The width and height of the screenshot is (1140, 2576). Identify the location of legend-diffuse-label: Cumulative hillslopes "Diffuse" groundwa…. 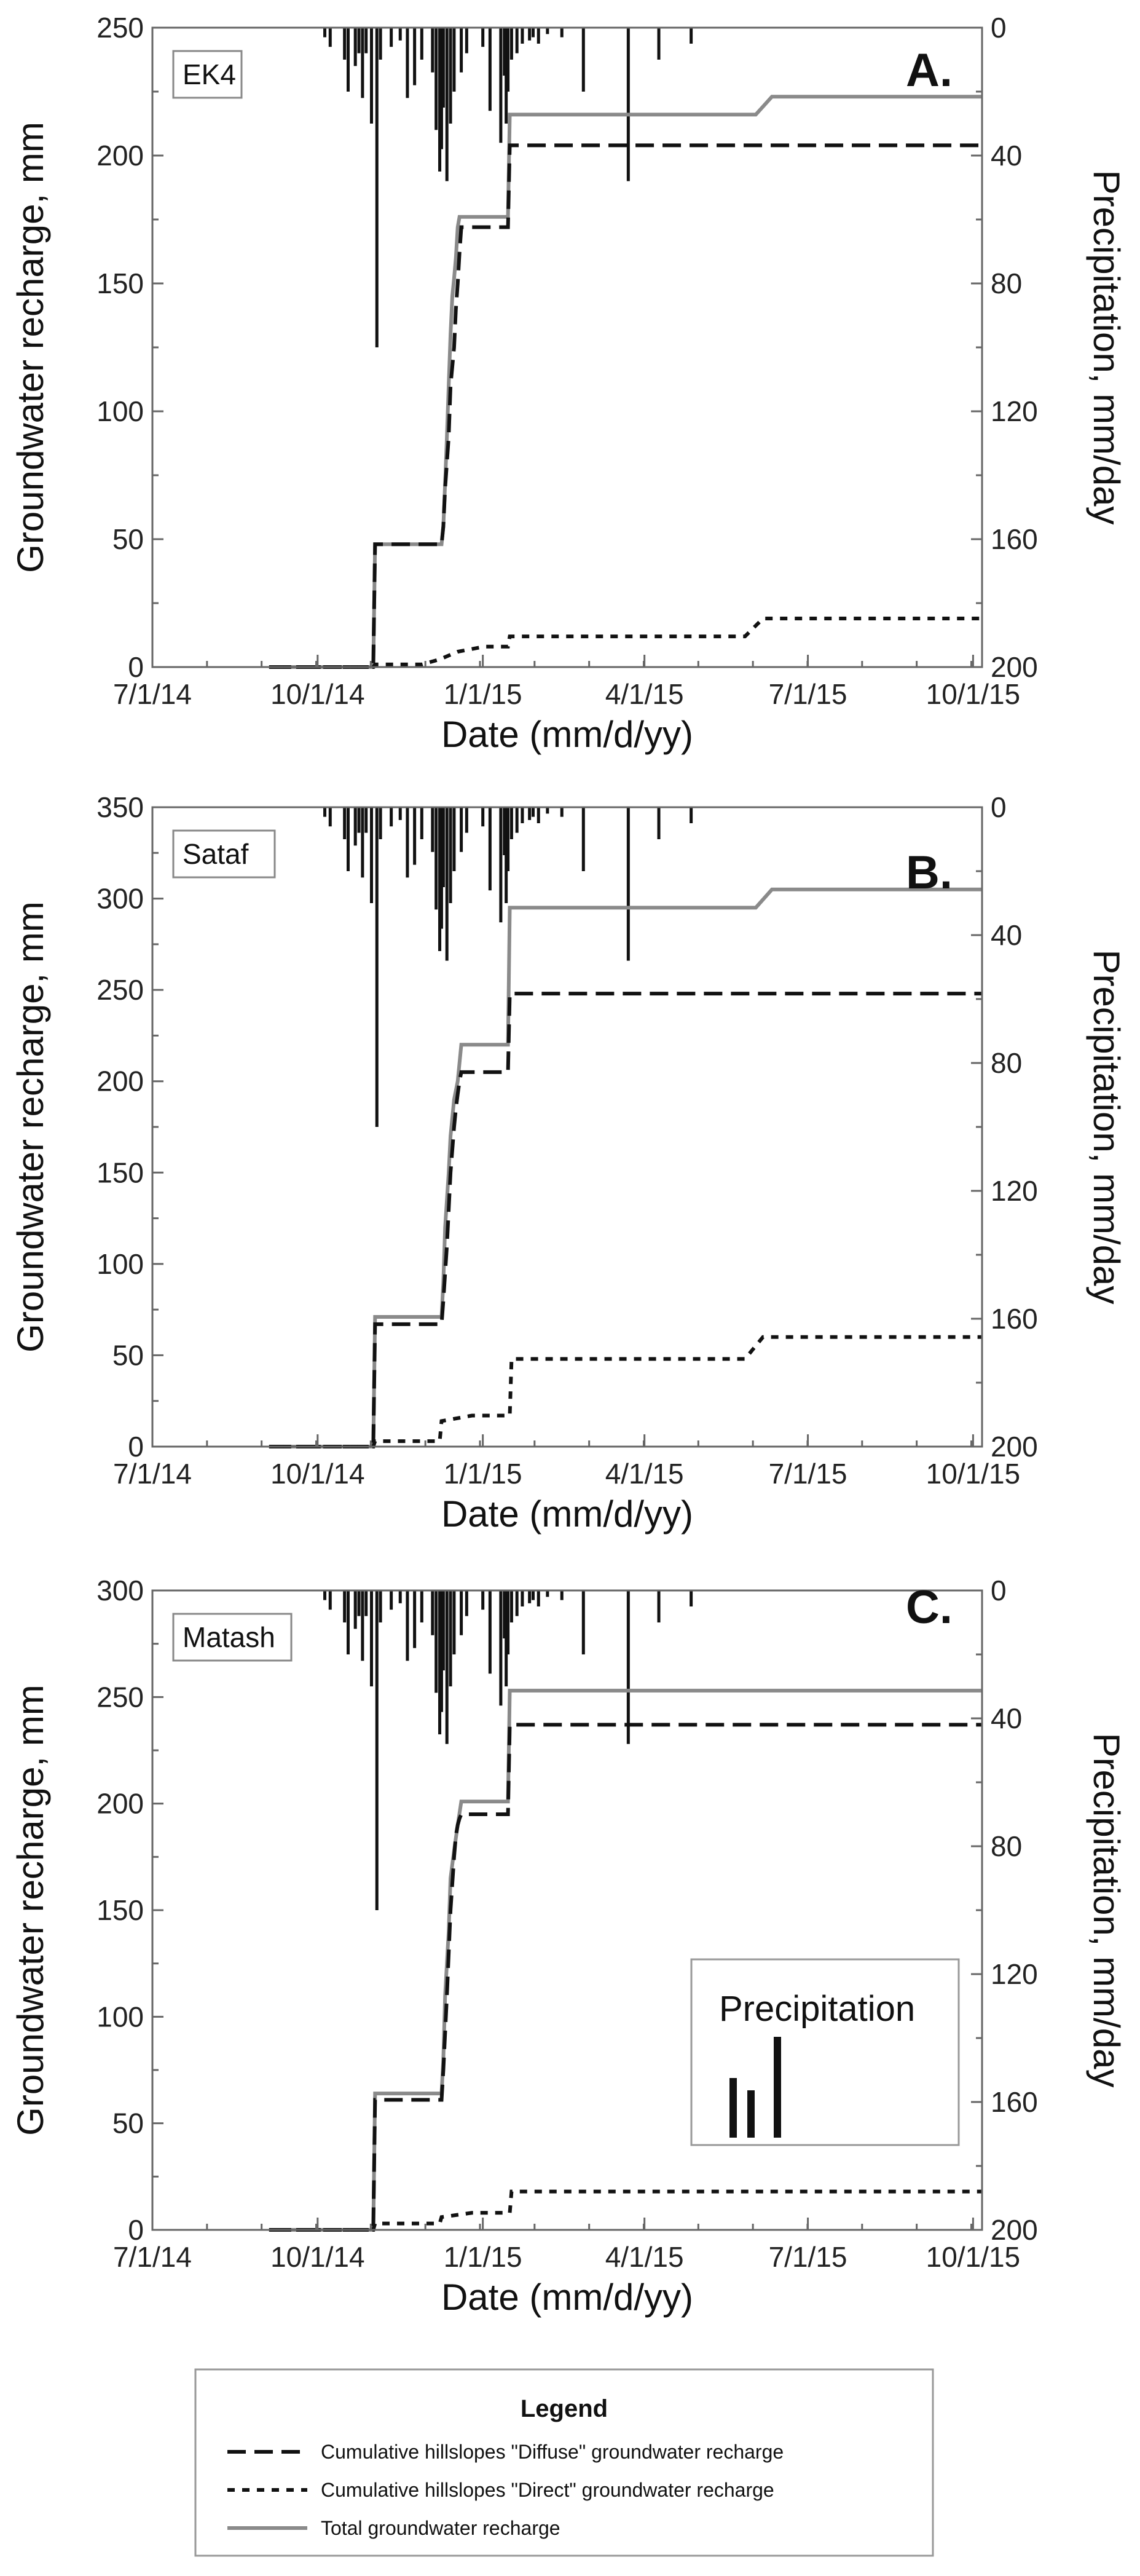
(552, 2452).